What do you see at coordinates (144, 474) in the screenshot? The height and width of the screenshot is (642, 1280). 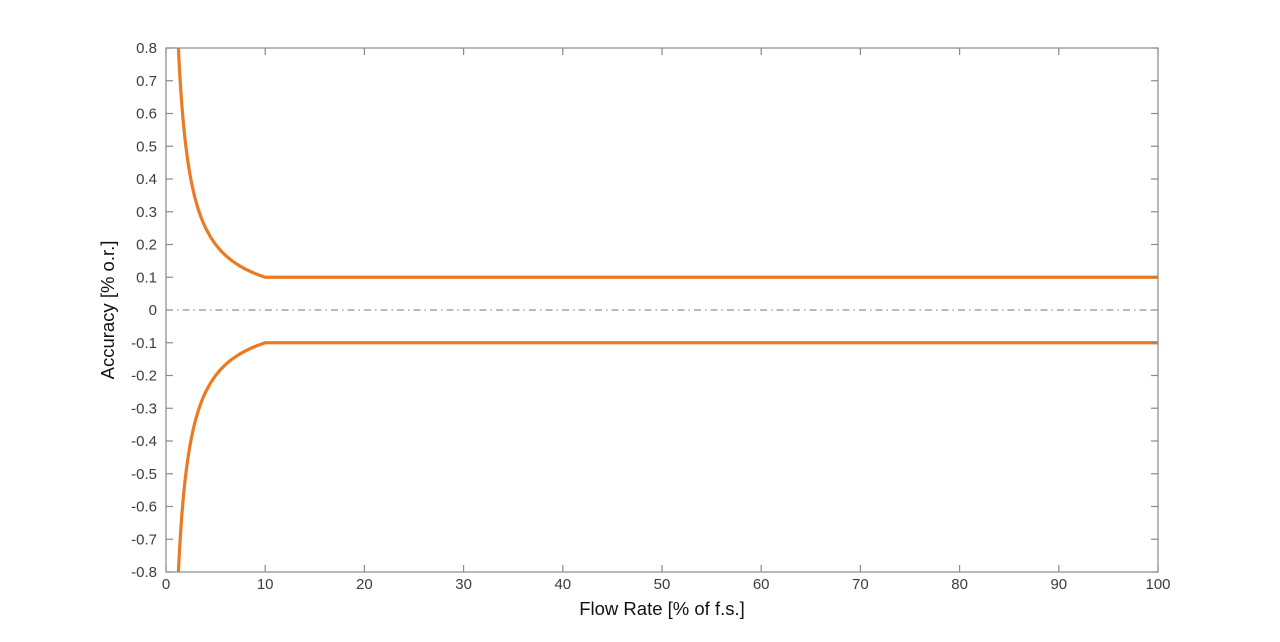 I see `y-tick-label: -0.5` at bounding box center [144, 474].